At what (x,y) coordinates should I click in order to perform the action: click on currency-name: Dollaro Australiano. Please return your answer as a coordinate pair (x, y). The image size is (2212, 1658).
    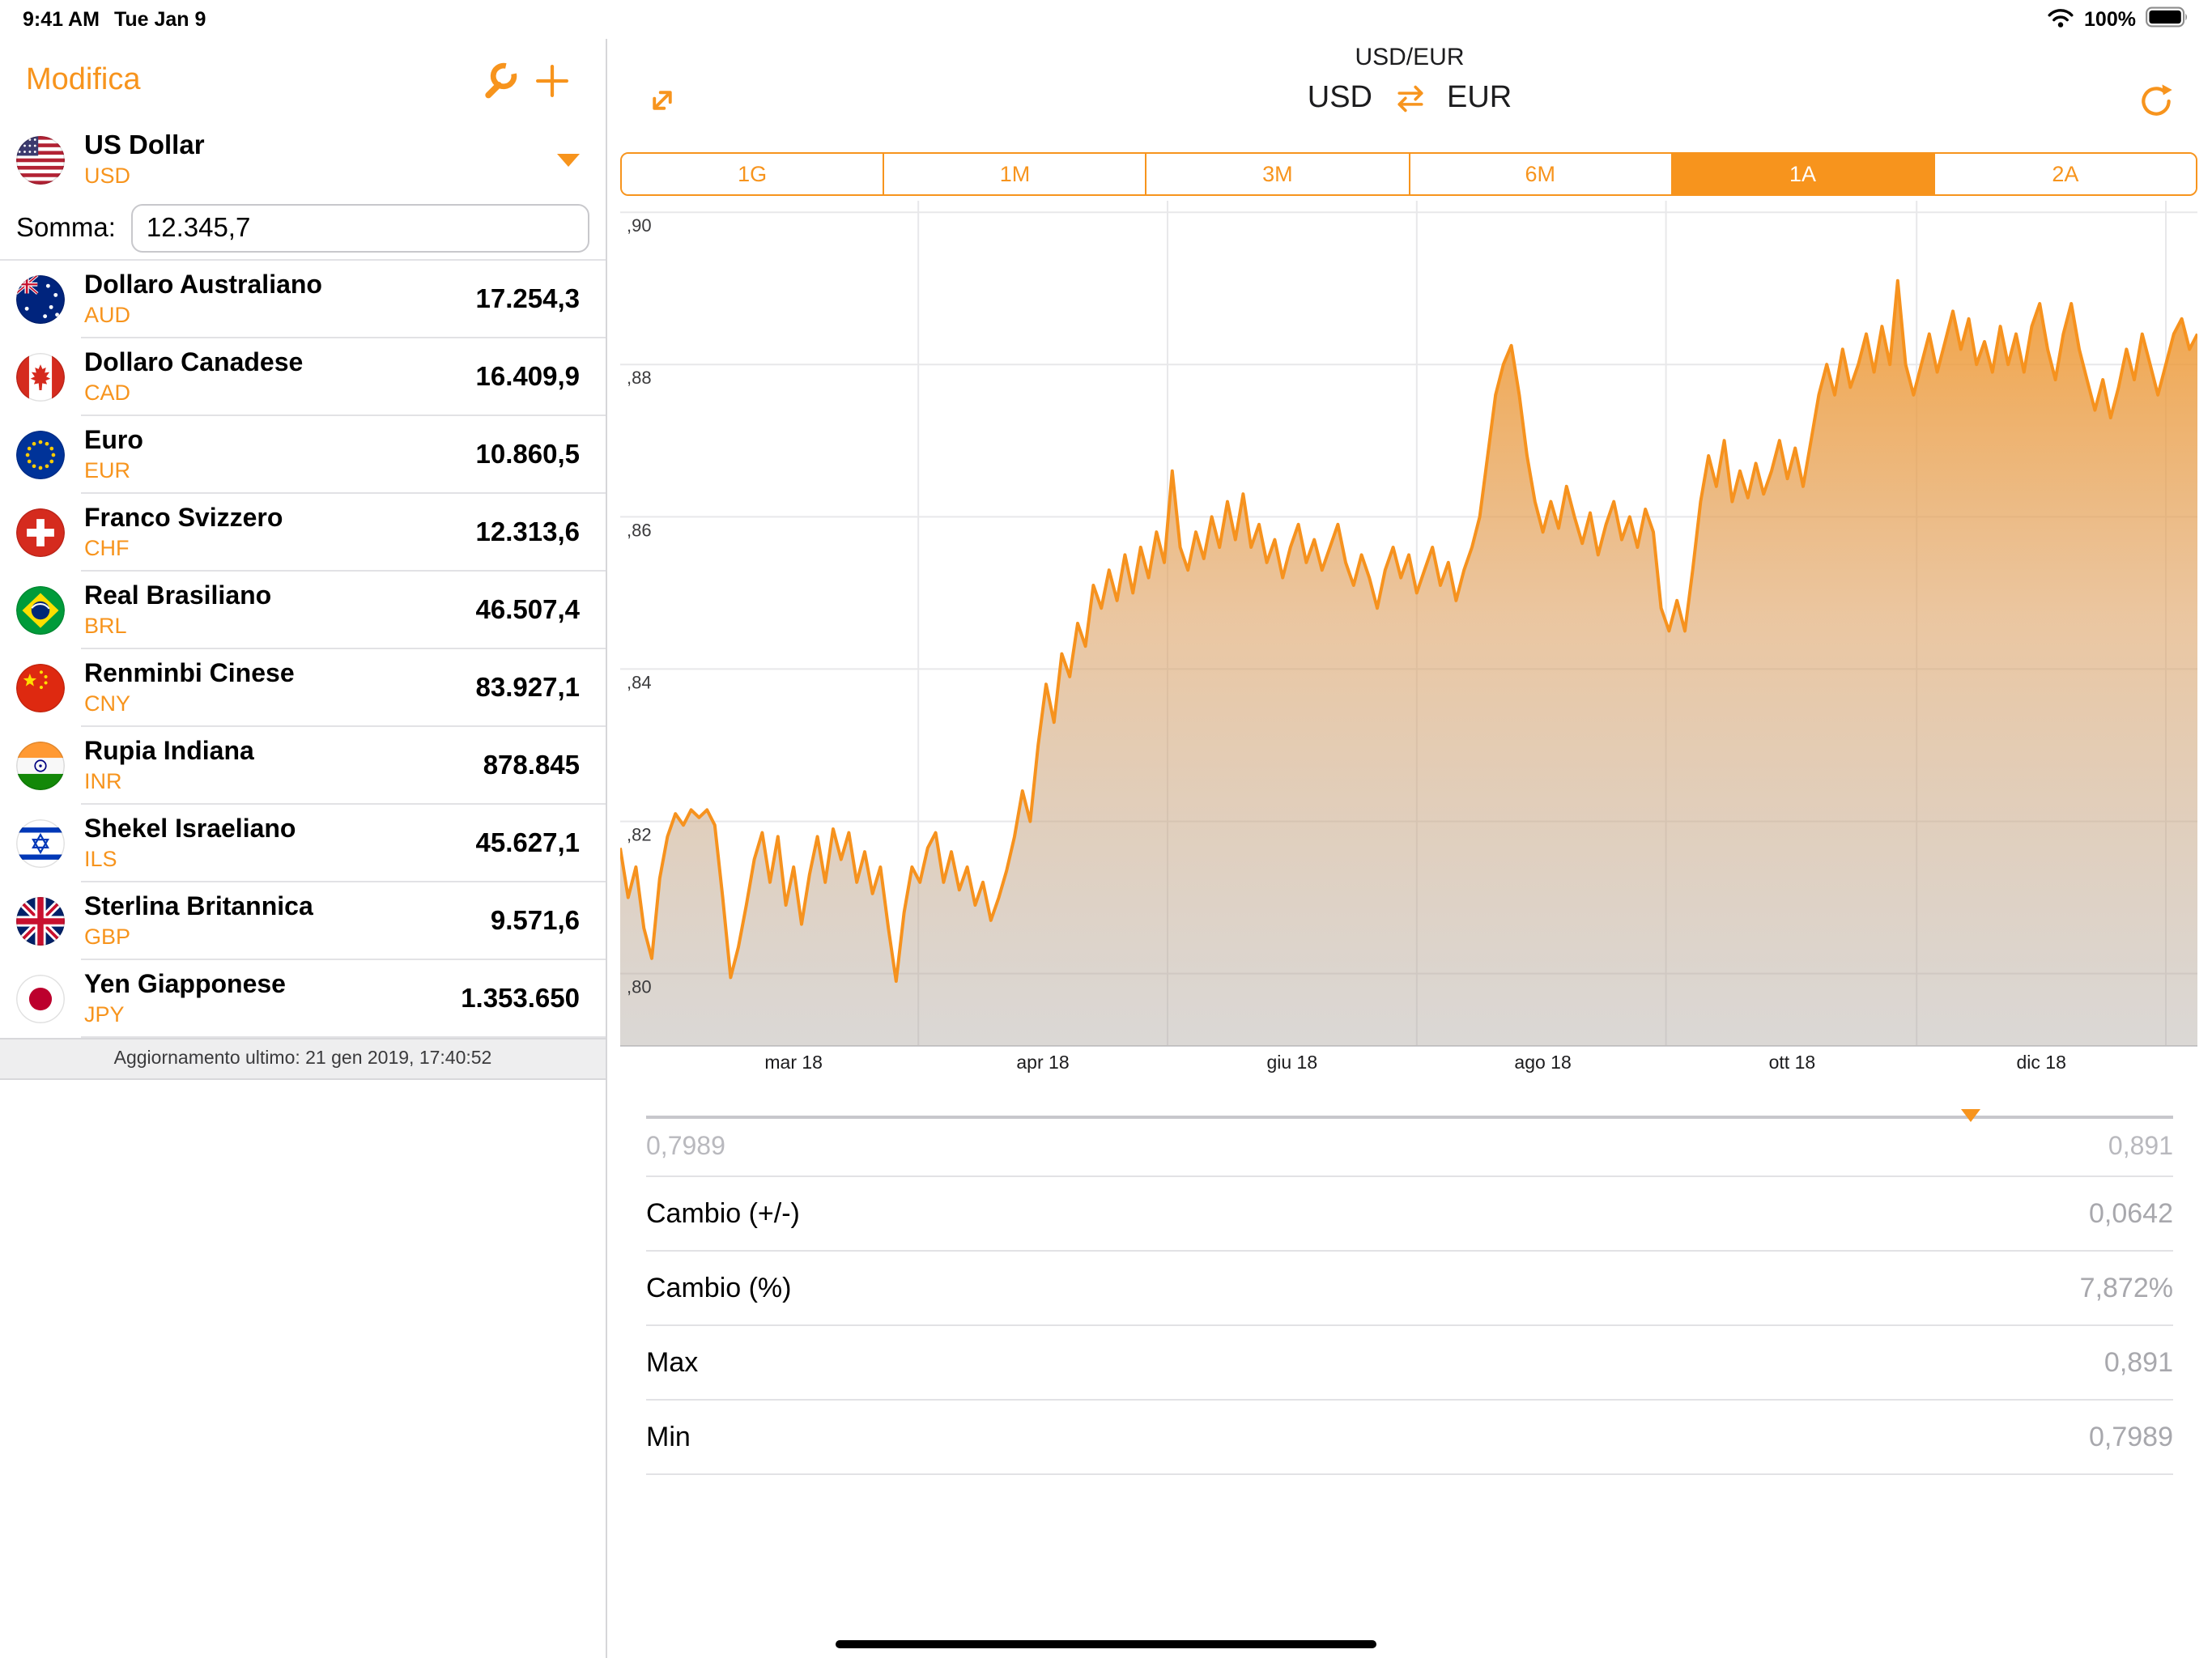
    Looking at the image, I should click on (203, 285).